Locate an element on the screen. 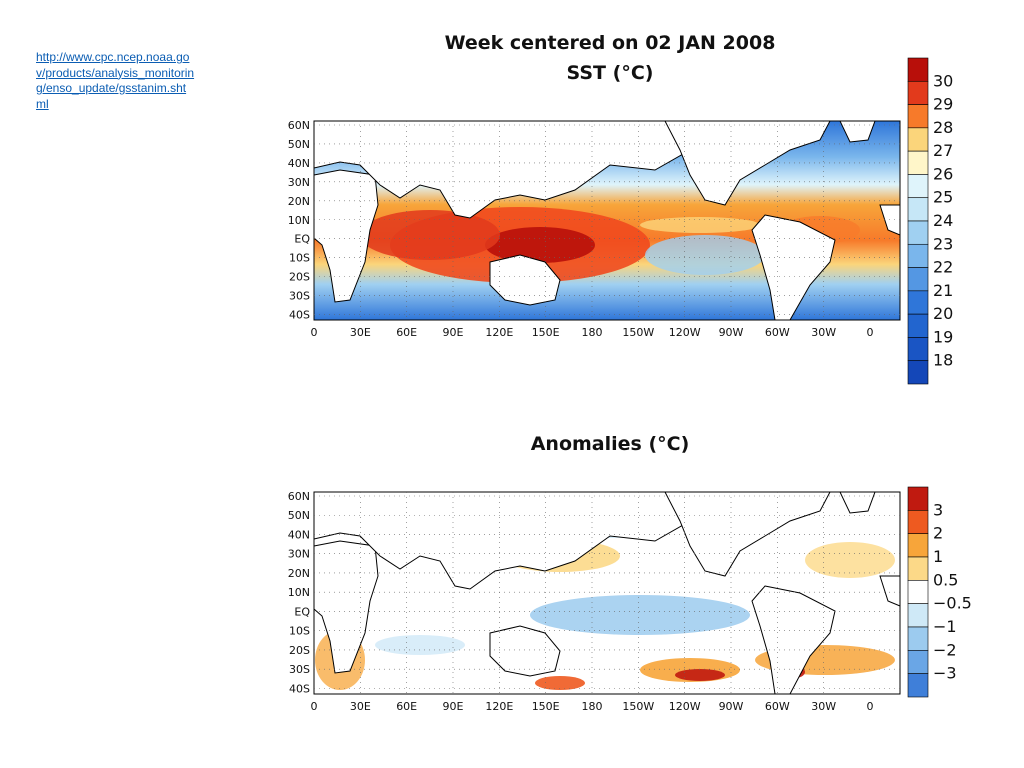  colorbar-label: 19 is located at coordinates (943, 336).